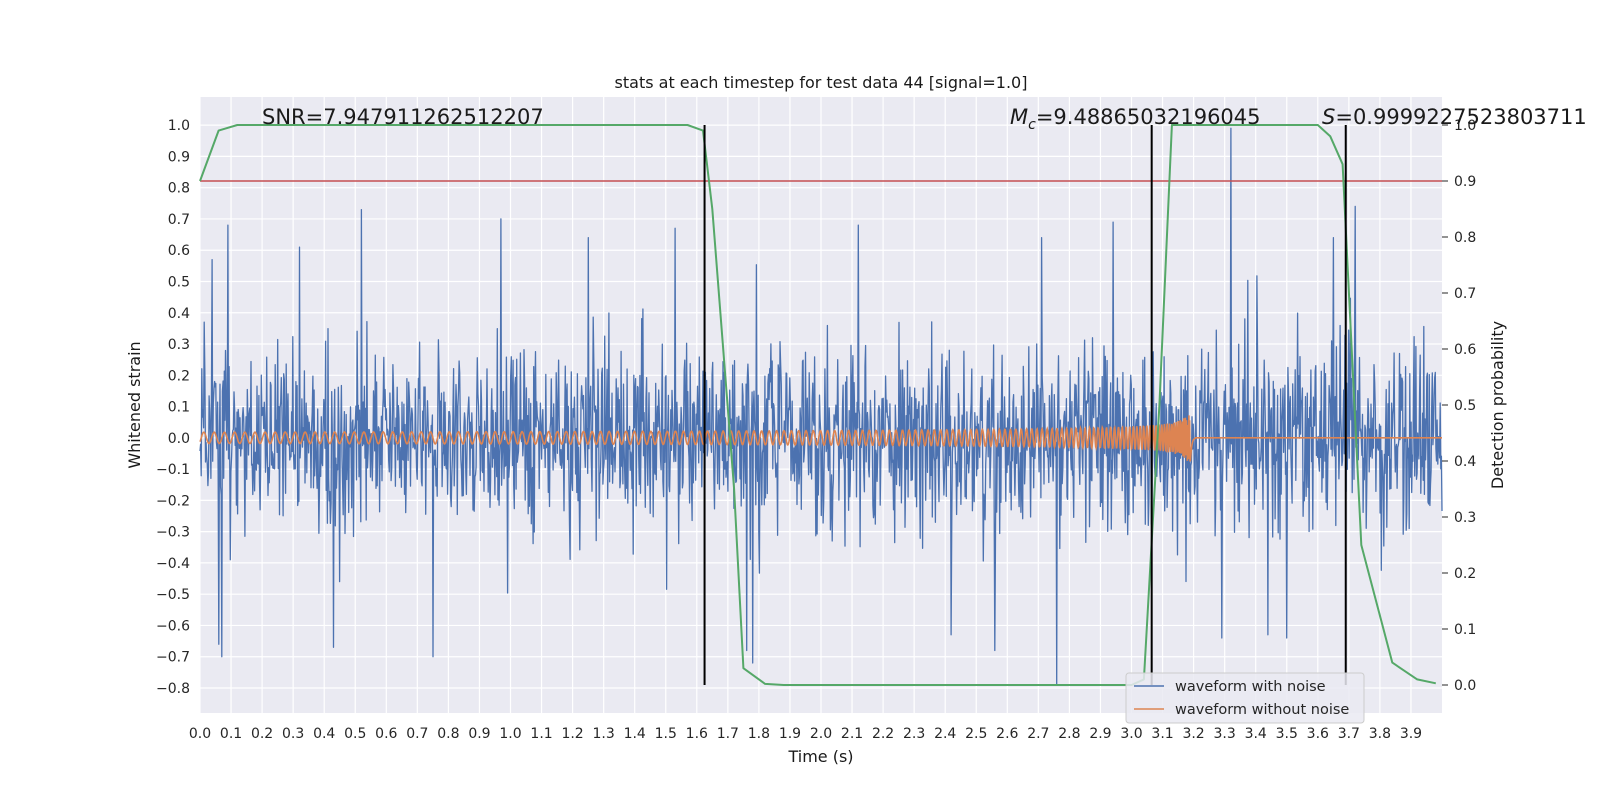 The height and width of the screenshot is (800, 1600). What do you see at coordinates (417, 734) in the screenshot?
I see `x-tick-label: 0.7` at bounding box center [417, 734].